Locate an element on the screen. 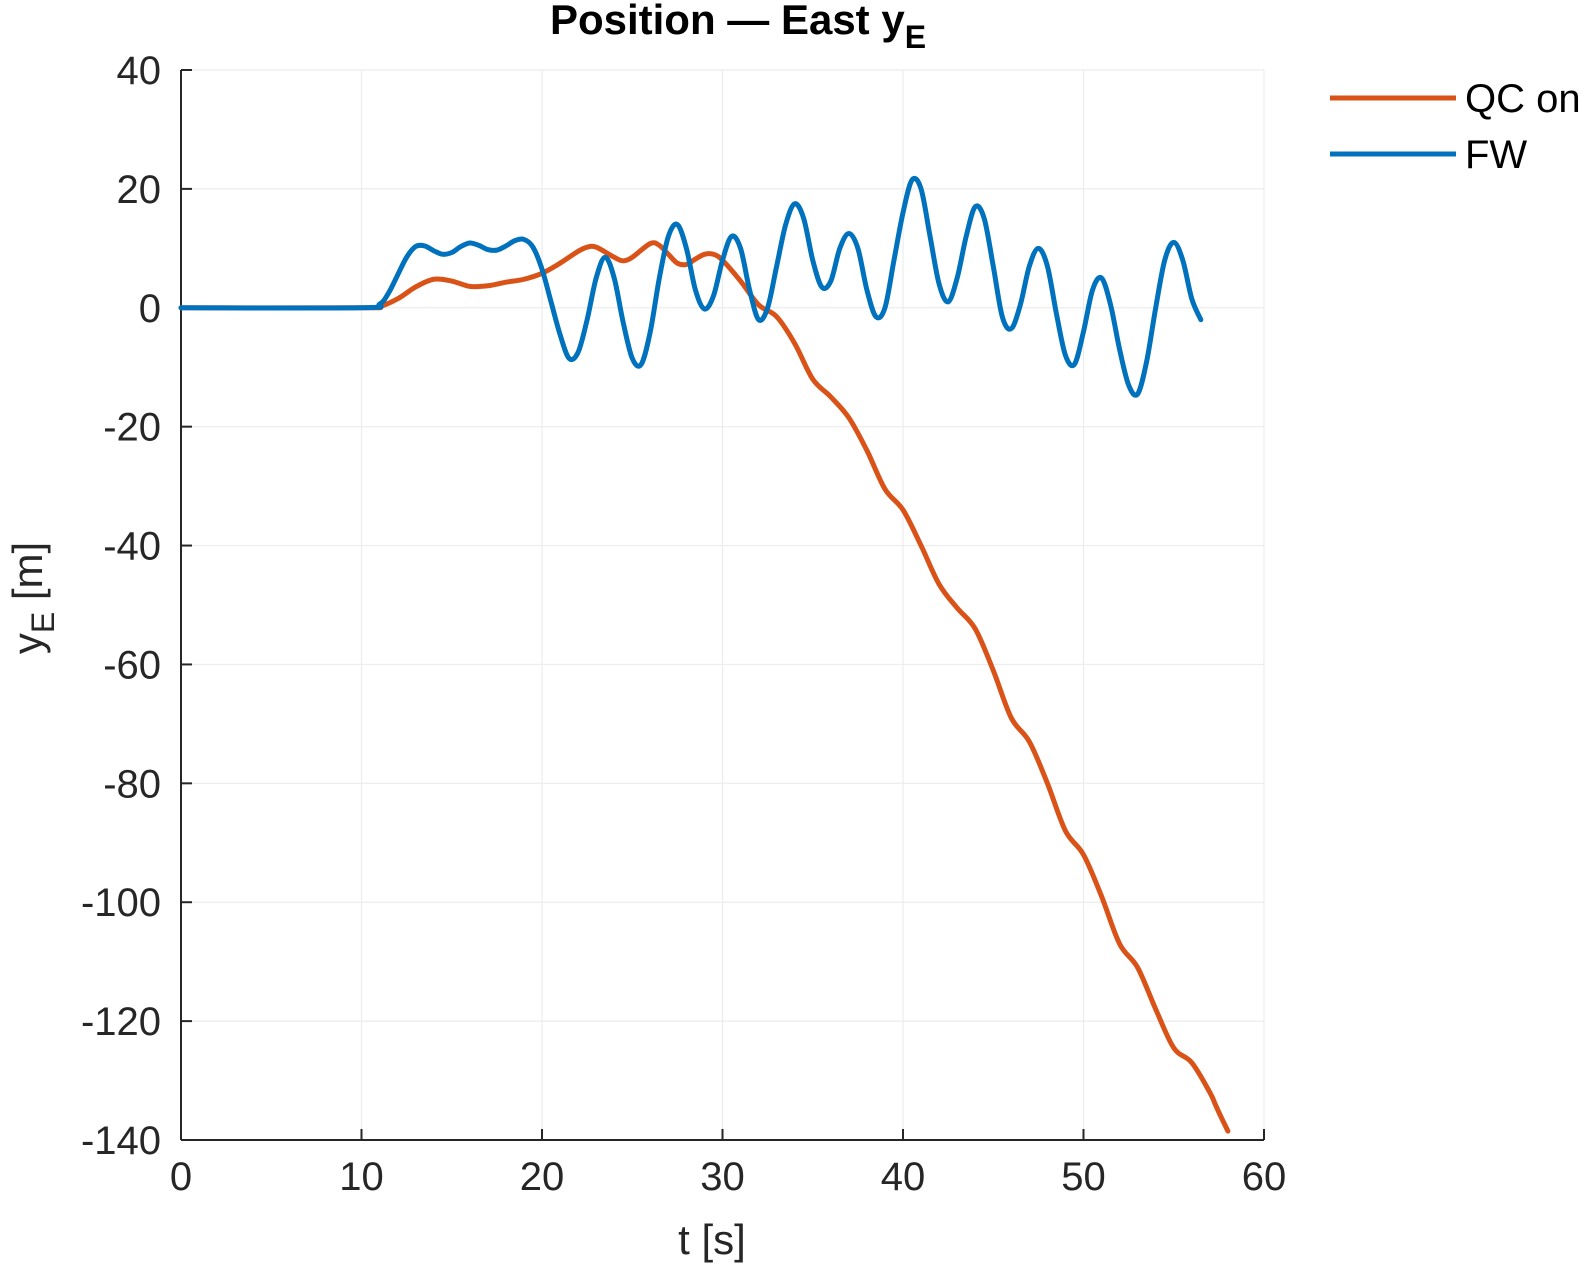 This screenshot has height=1272, width=1590. x-tick-label: 40 is located at coordinates (903, 1177).